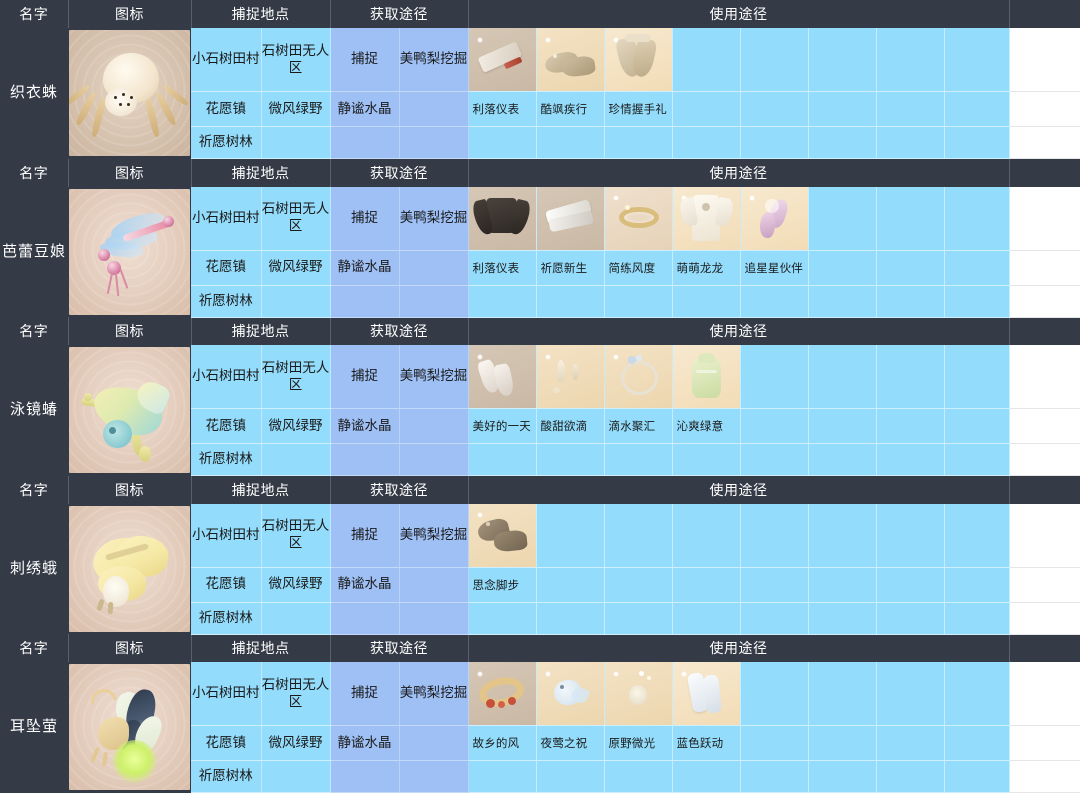 This screenshot has height=793, width=1080. Describe the element at coordinates (34, 251) in the screenshot. I see `creature-name: 芭蕾豆娘` at that location.